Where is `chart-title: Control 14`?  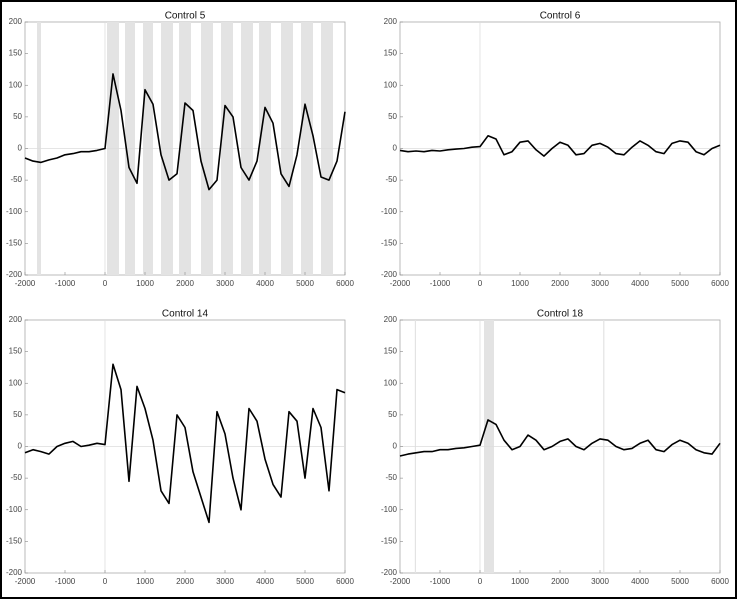 chart-title: Control 14 is located at coordinates (185, 314).